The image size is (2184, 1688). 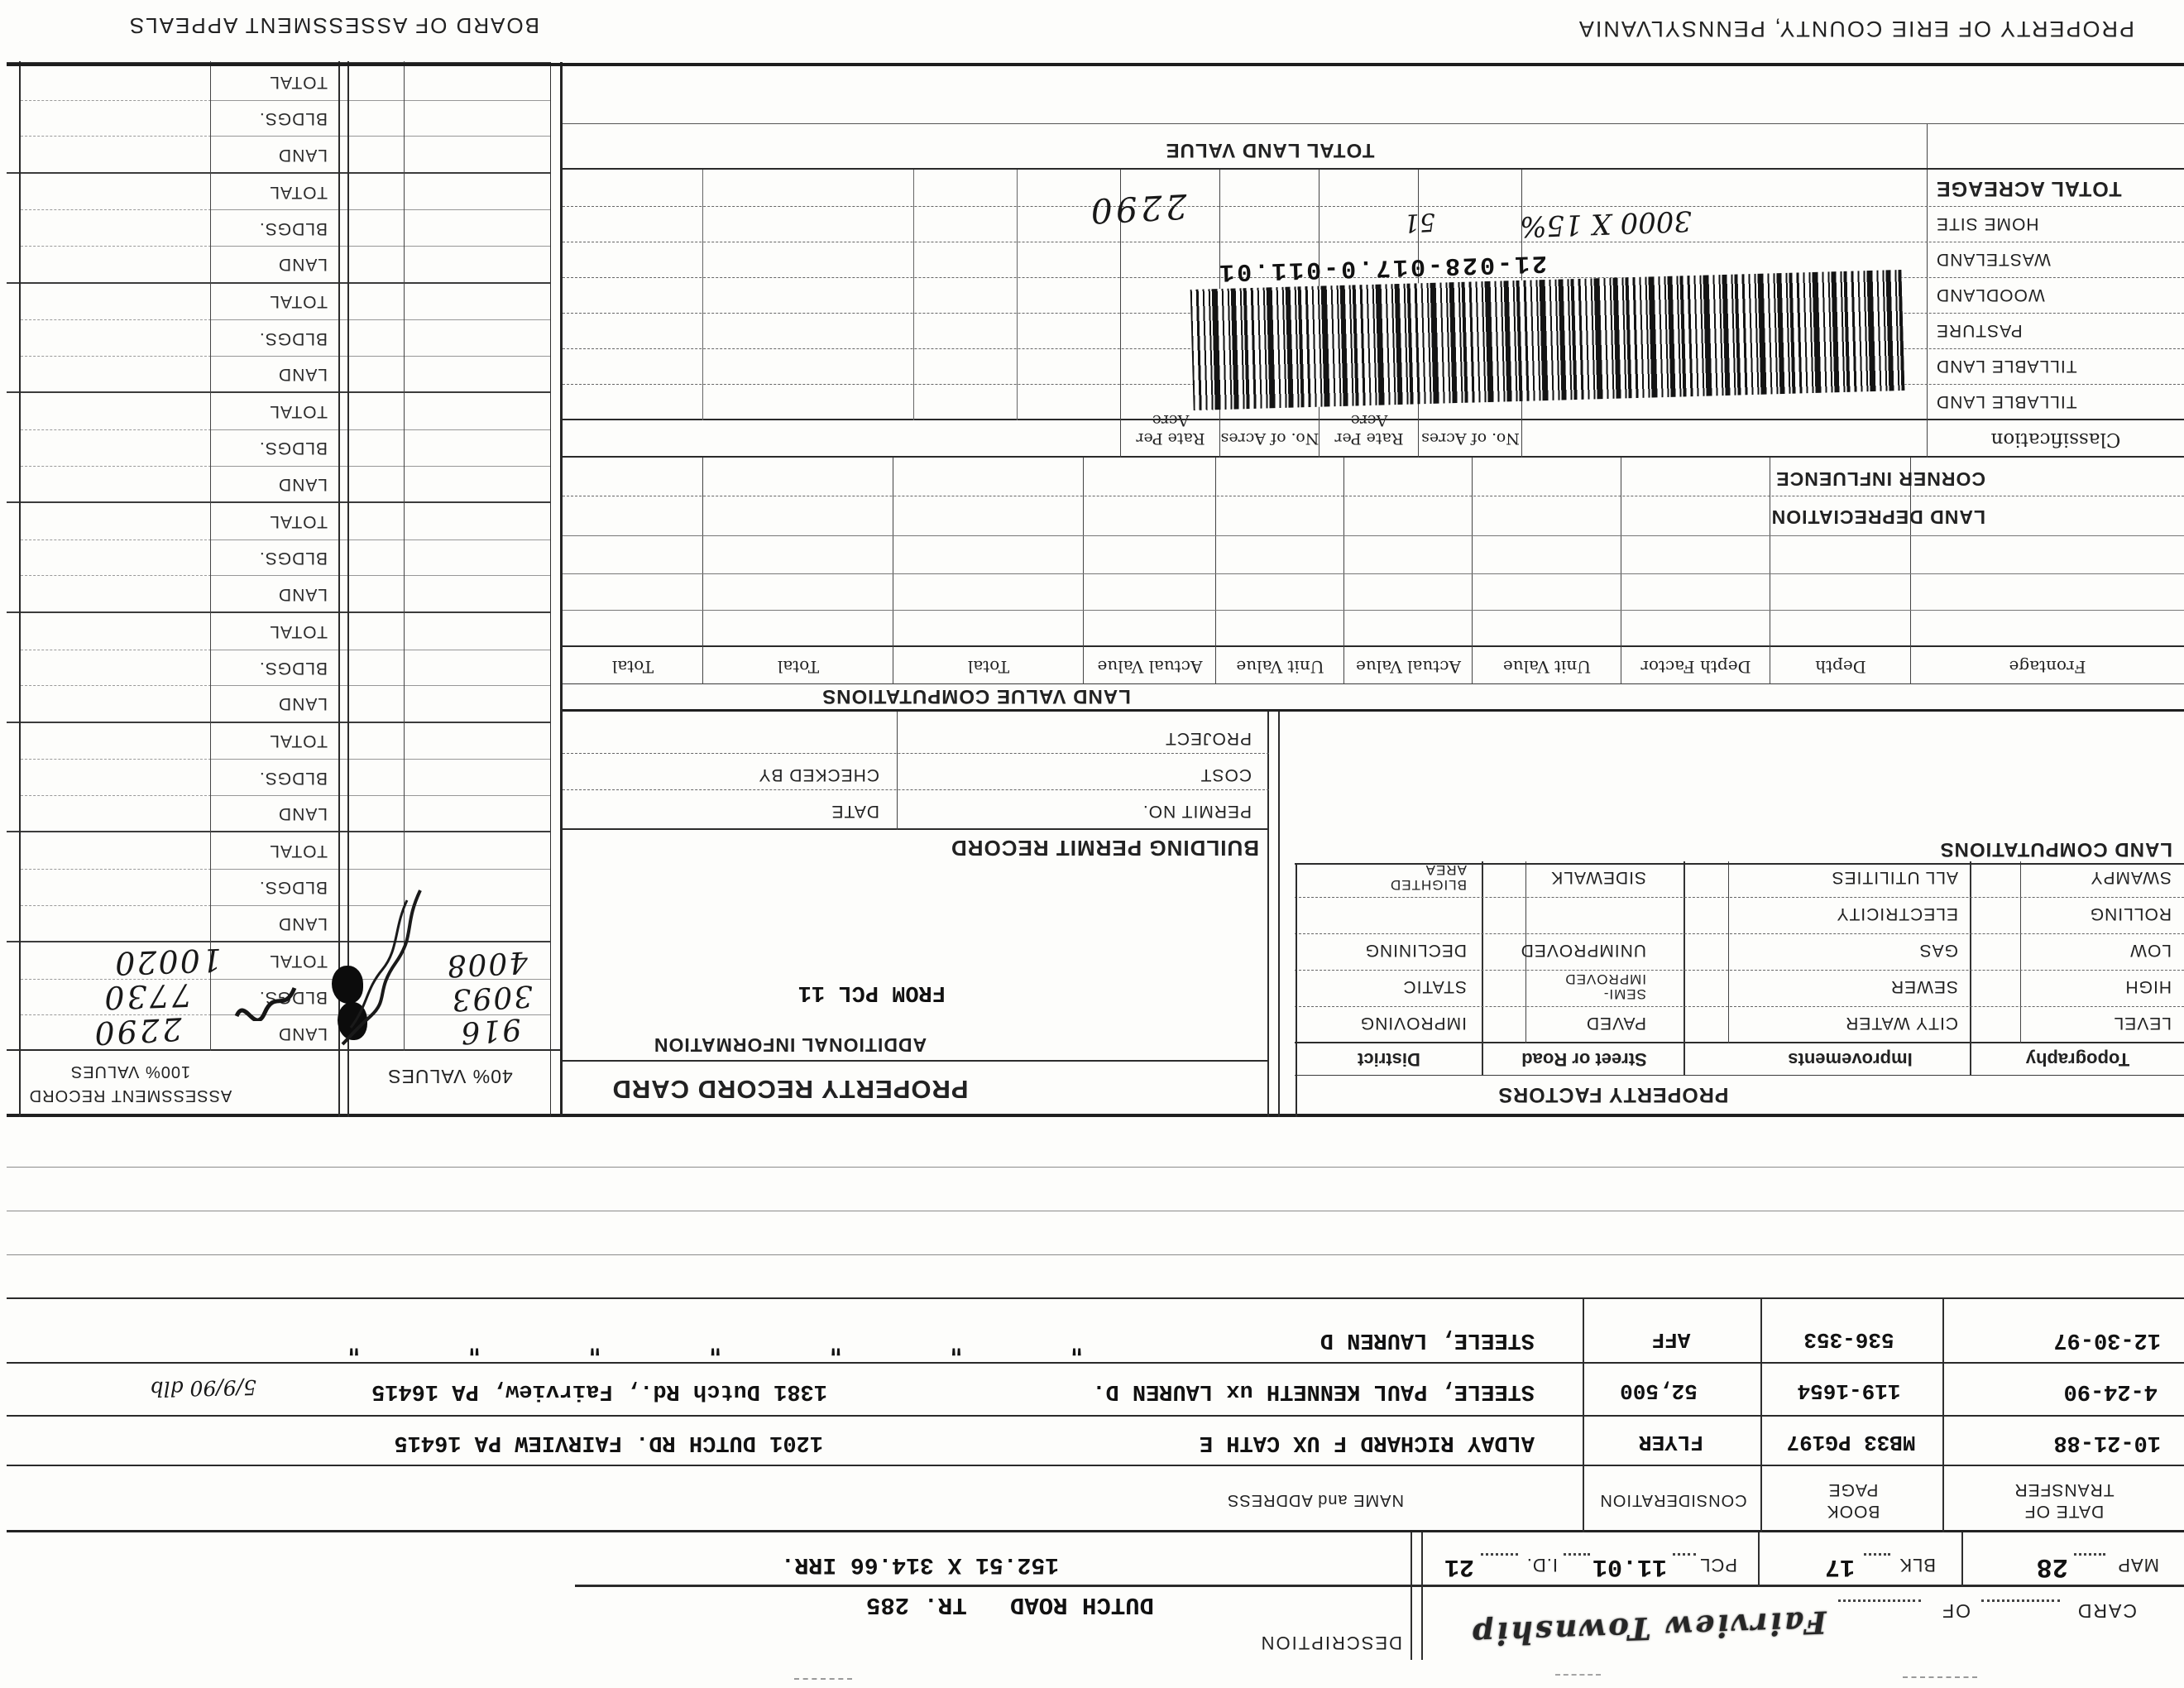 What do you see at coordinates (1848, 1339) in the screenshot?
I see `transfer-book: 536-353` at bounding box center [1848, 1339].